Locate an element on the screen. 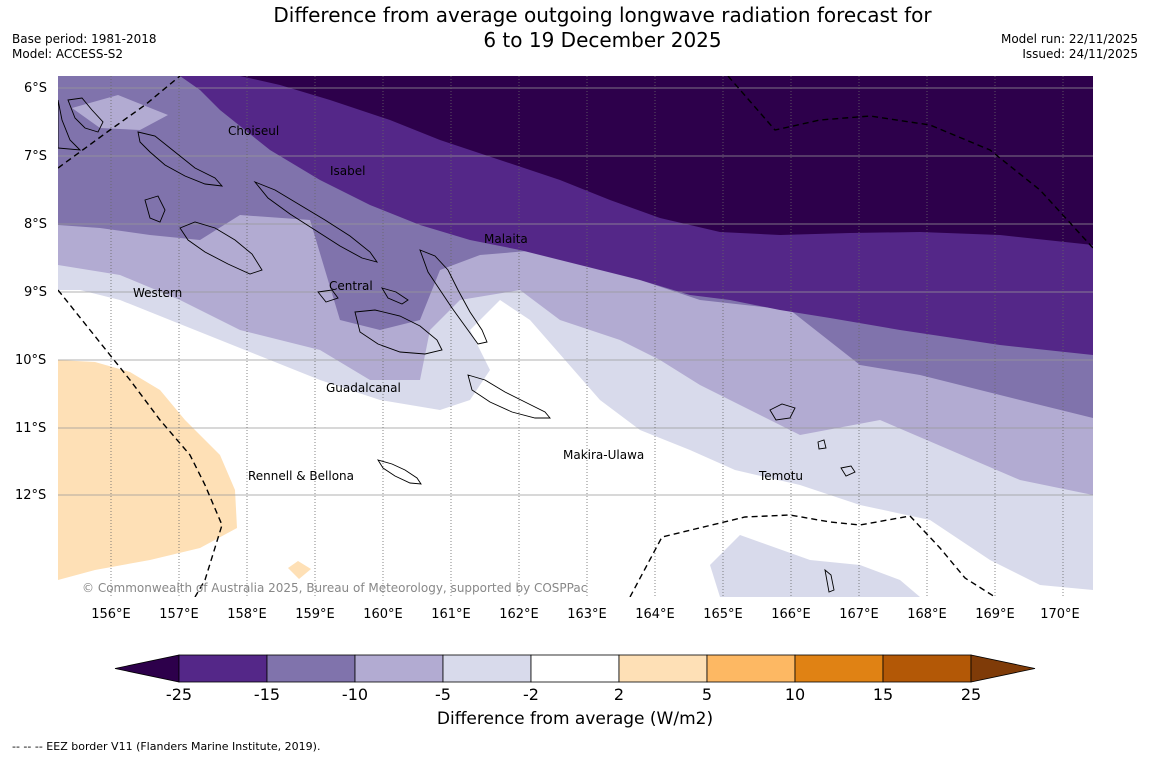 This screenshot has height=758, width=1150. cb-label-minus10: -10 is located at coordinates (355, 694).